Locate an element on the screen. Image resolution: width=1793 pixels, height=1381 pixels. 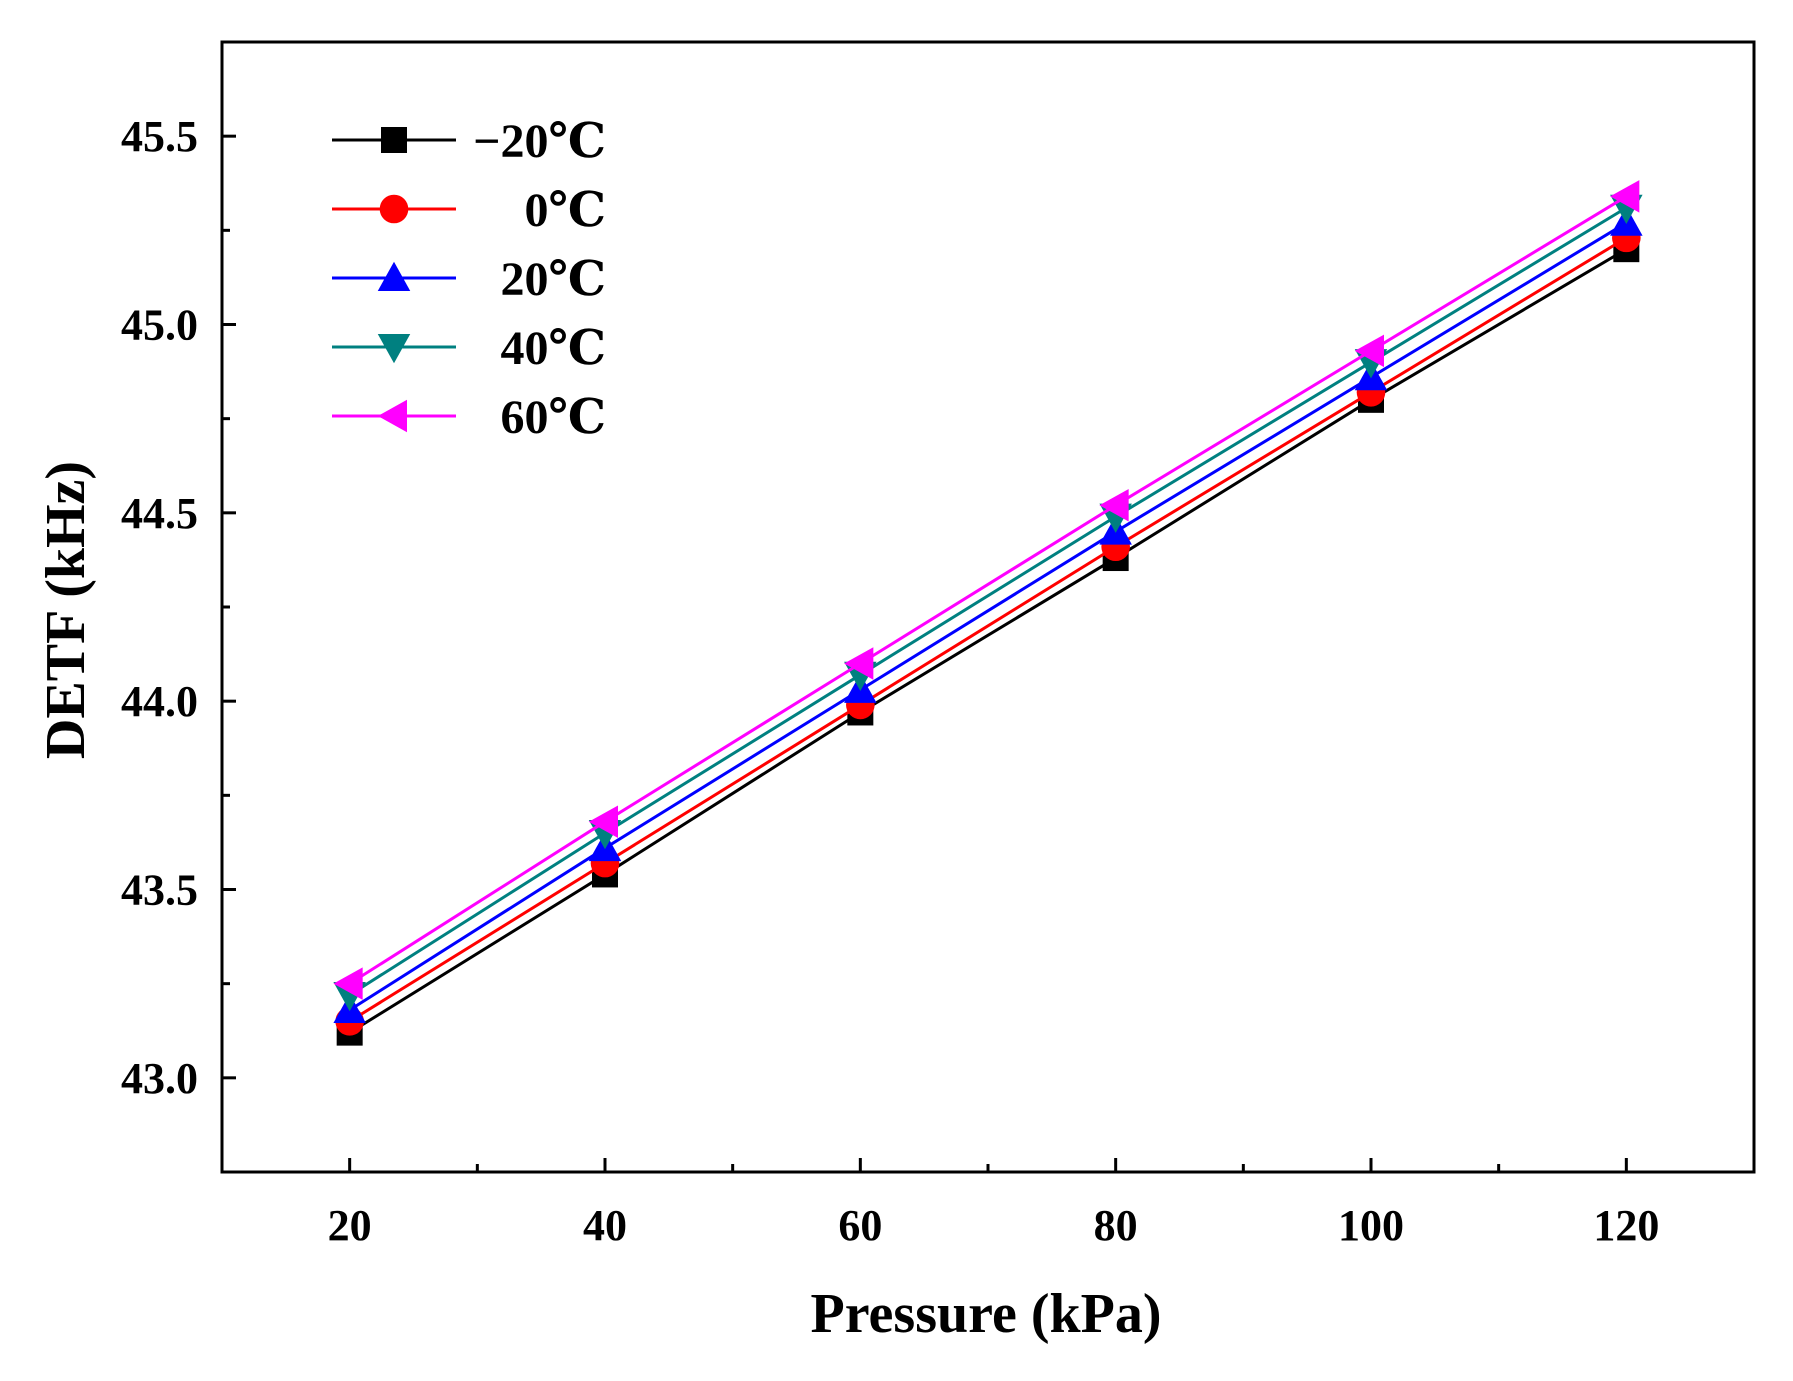
x-axis-title: Pressure (kPa) is located at coordinates (986, 1314).